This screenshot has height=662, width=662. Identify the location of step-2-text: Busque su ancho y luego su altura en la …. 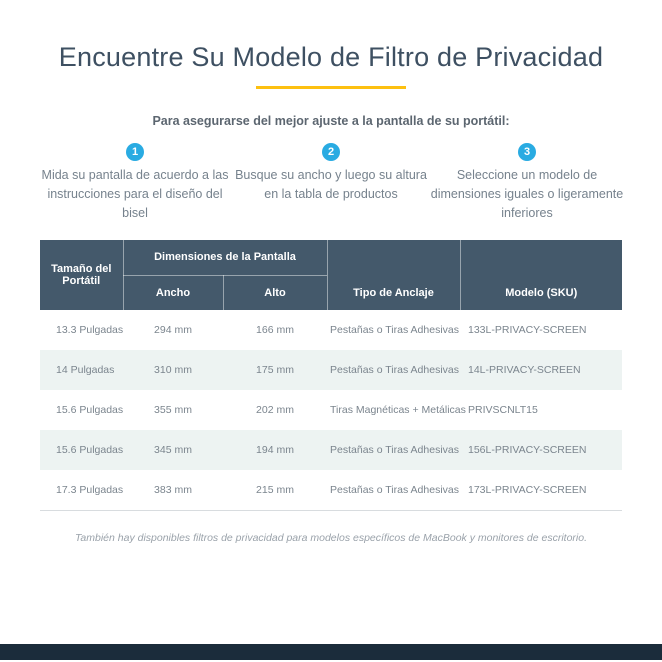
(331, 184).